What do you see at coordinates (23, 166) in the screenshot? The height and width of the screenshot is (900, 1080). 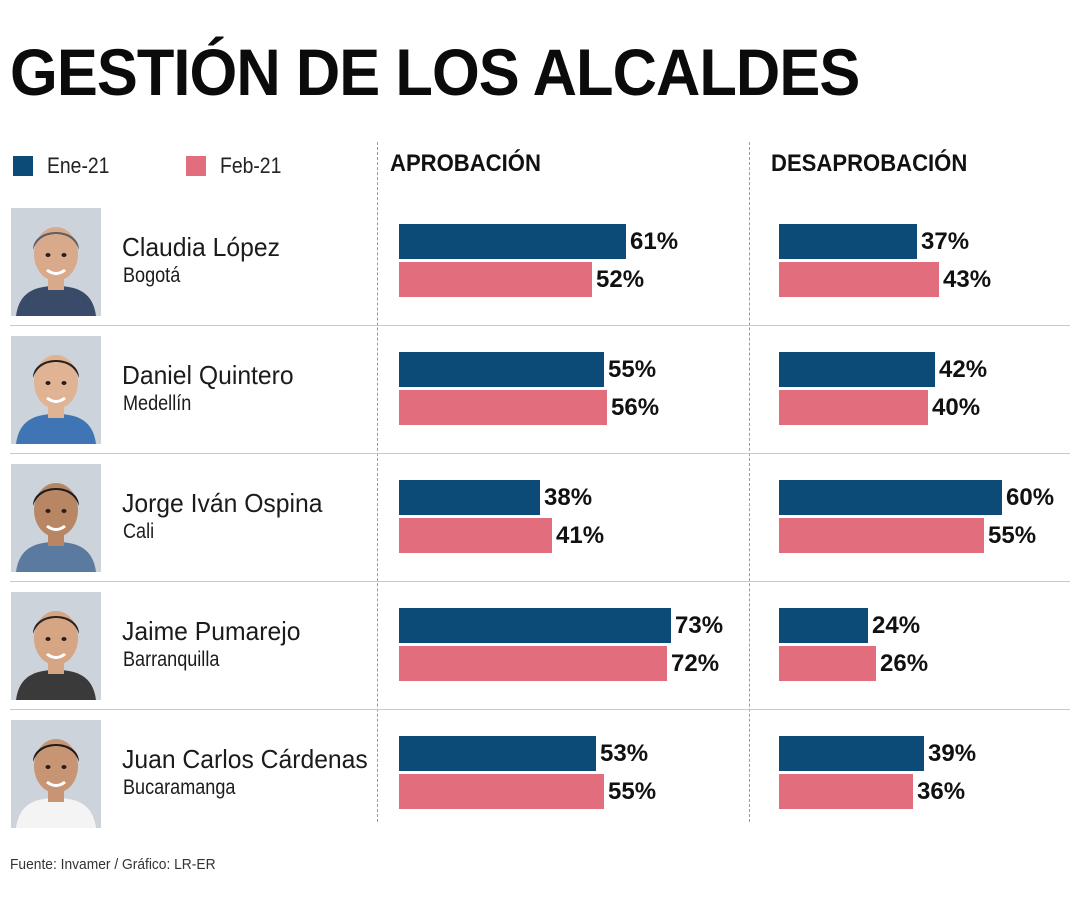 I see `legend-swatch-ene21` at bounding box center [23, 166].